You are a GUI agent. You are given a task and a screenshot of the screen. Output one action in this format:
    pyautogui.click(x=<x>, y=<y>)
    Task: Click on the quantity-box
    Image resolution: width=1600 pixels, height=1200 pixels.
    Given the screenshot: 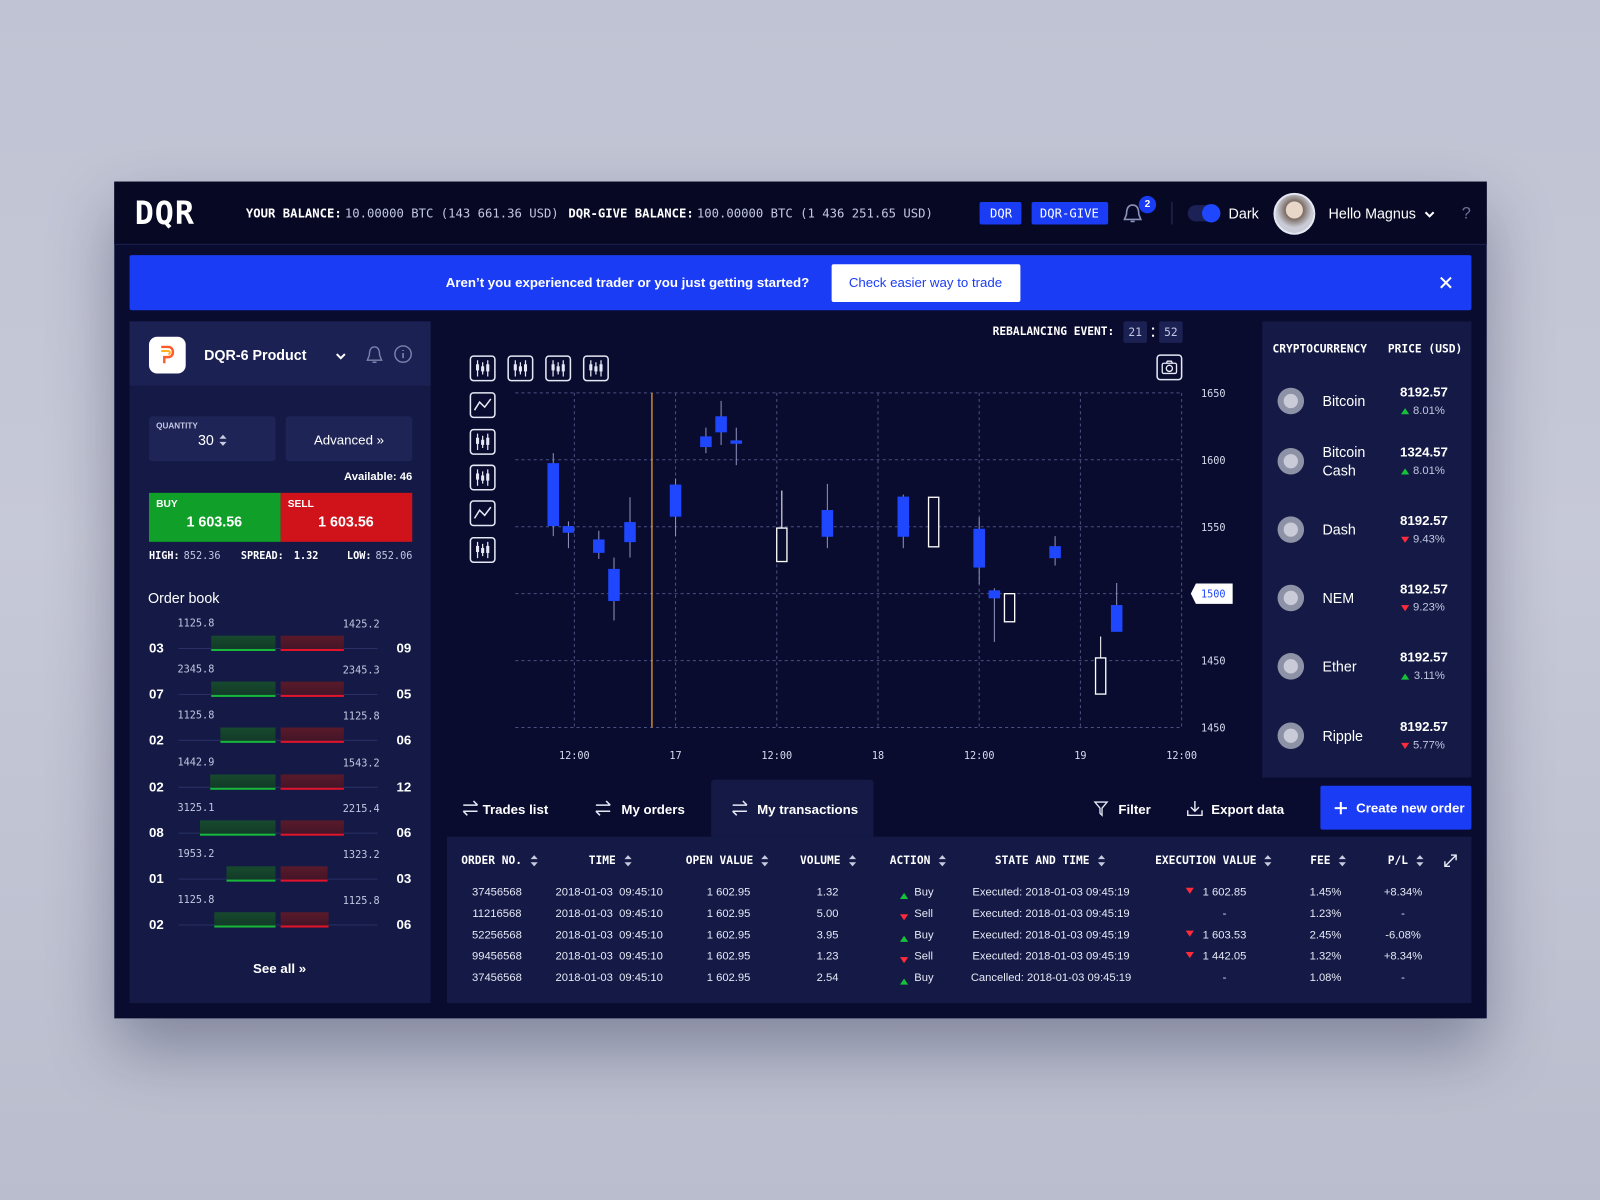 What is the action you would take?
    pyautogui.click(x=212, y=439)
    